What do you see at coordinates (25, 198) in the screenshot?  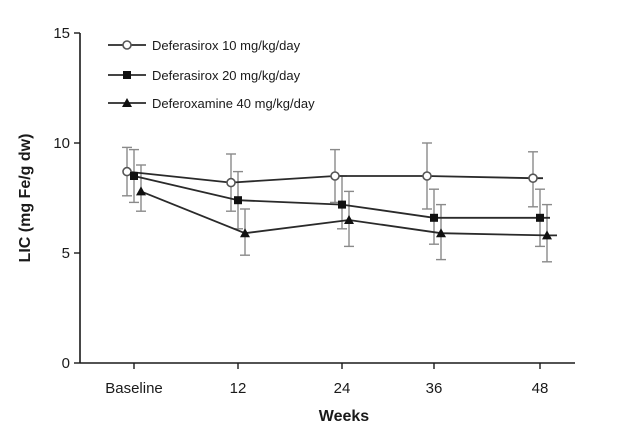 I see `y-axis-label: LIC (mg Fe/g dw)` at bounding box center [25, 198].